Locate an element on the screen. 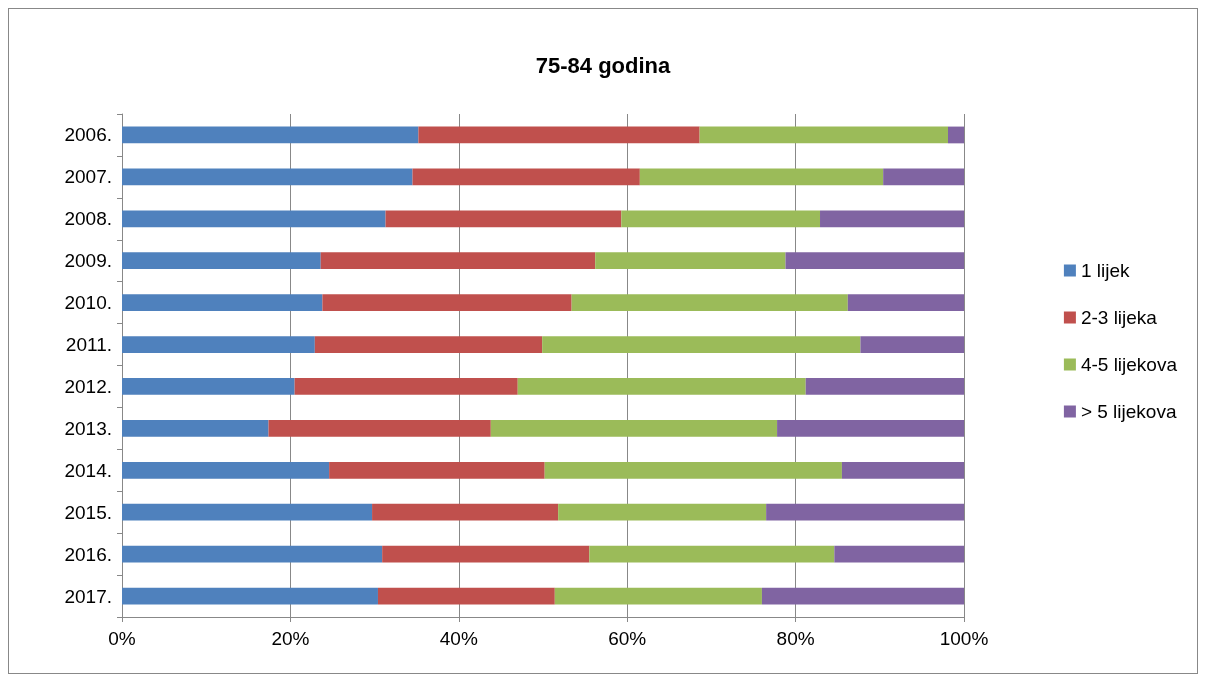 The width and height of the screenshot is (1209, 684). x-tick-label: 80% is located at coordinates (795, 638).